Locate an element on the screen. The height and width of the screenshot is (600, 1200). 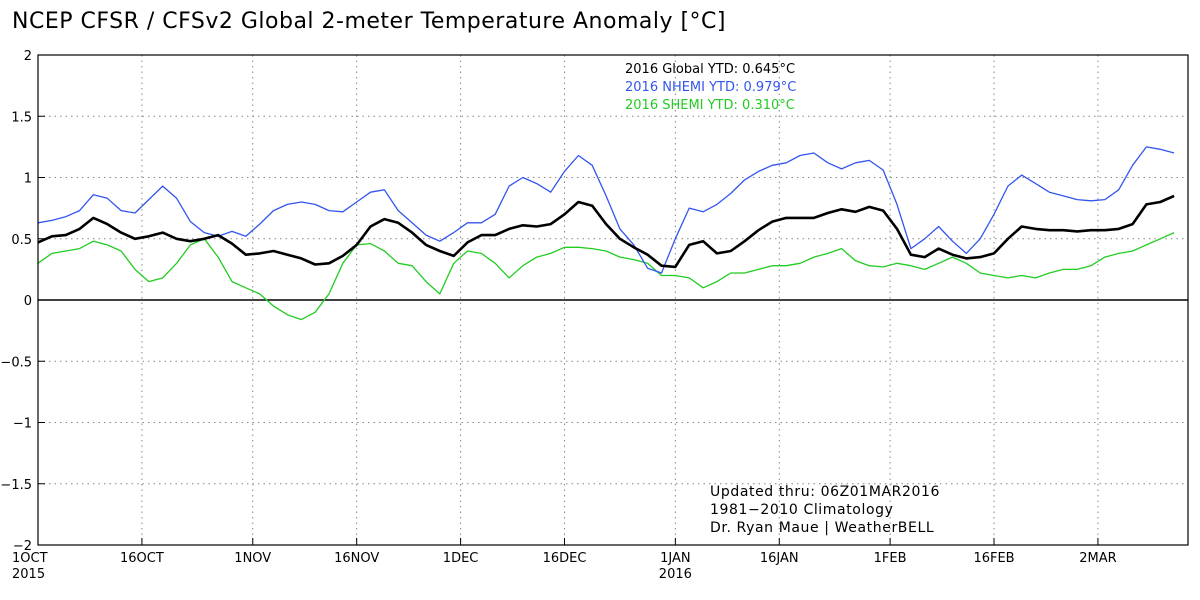
y-tick-label: −0.5 is located at coordinates (16, 362).